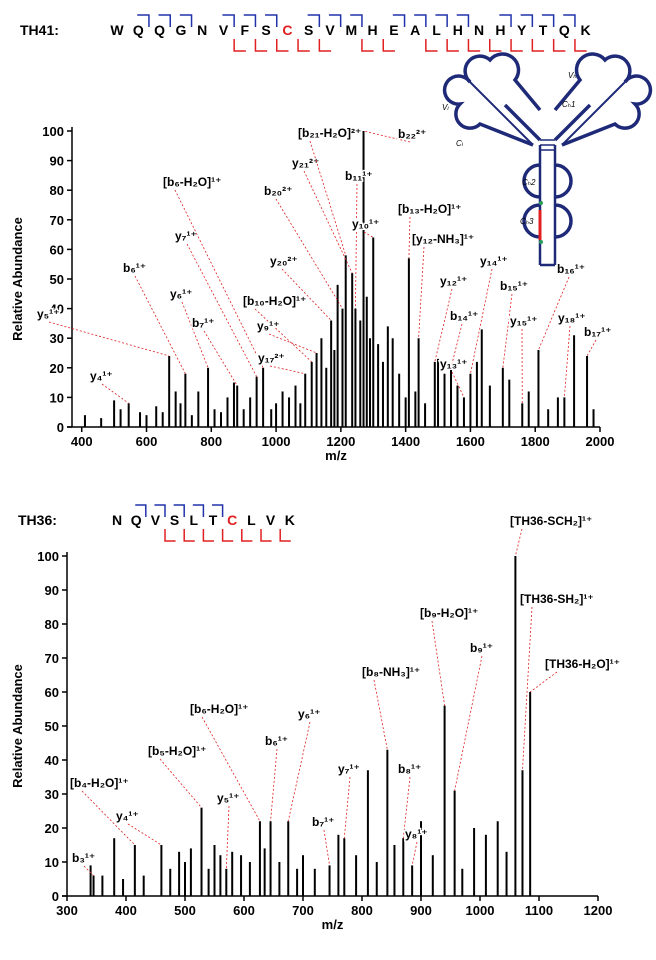 The height and width of the screenshot is (960, 656). What do you see at coordinates (405, 441) in the screenshot?
I see `x-tick-label: 1400` at bounding box center [405, 441].